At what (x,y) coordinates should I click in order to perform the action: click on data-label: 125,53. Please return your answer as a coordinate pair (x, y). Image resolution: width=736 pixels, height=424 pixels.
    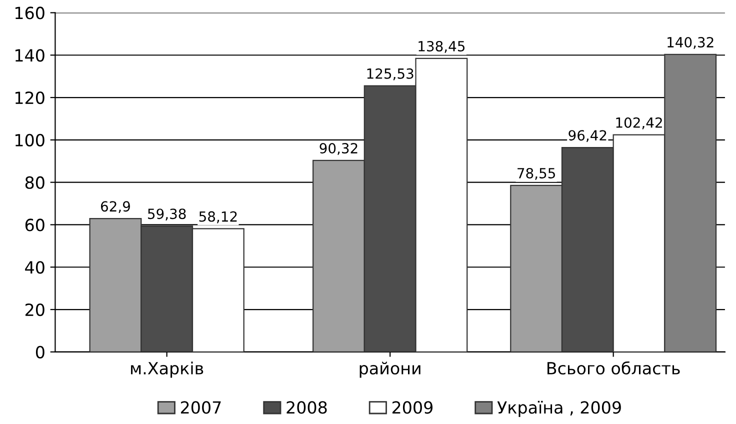
    Looking at the image, I should click on (390, 74).